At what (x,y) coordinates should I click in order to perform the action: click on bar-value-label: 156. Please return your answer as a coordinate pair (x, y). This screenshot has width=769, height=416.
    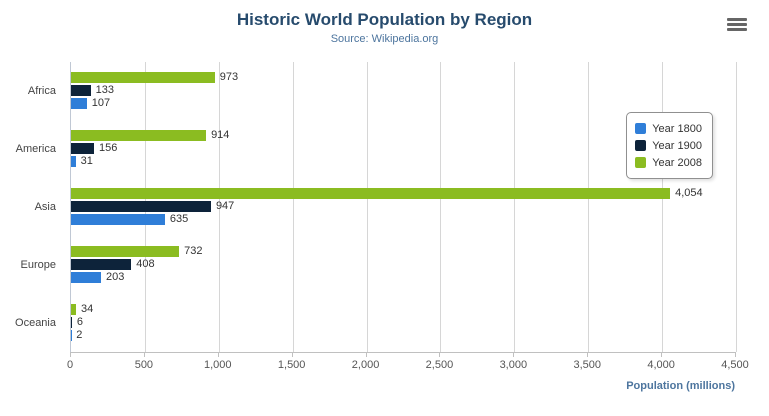
    Looking at the image, I should click on (108, 148).